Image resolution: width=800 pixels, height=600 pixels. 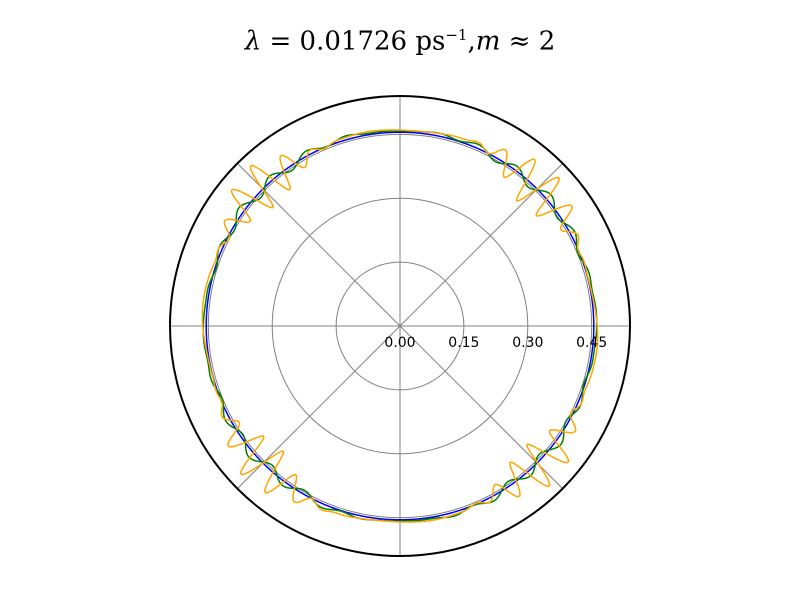 I want to click on radial-tick-labels: 0.00 0.15 0.30 0.45, so click(x=495, y=343).